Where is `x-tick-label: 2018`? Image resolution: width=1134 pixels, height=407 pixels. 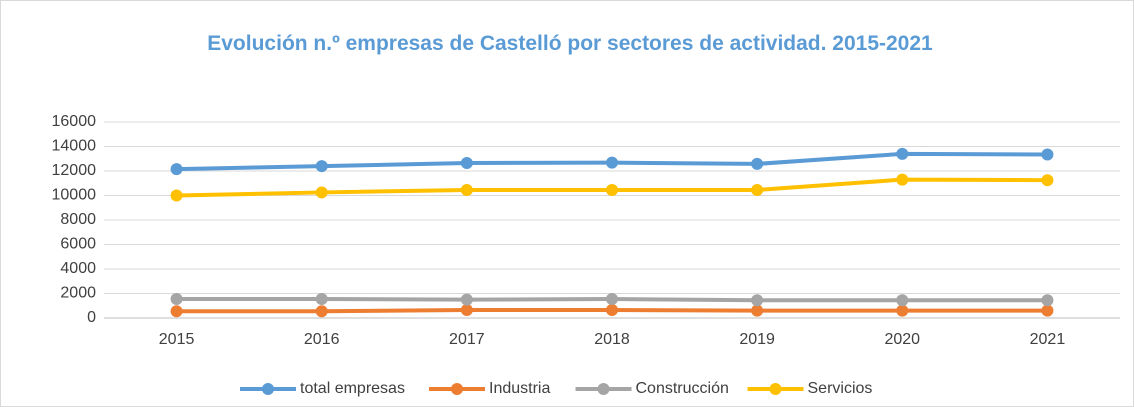
x-tick-label: 2018 is located at coordinates (612, 339).